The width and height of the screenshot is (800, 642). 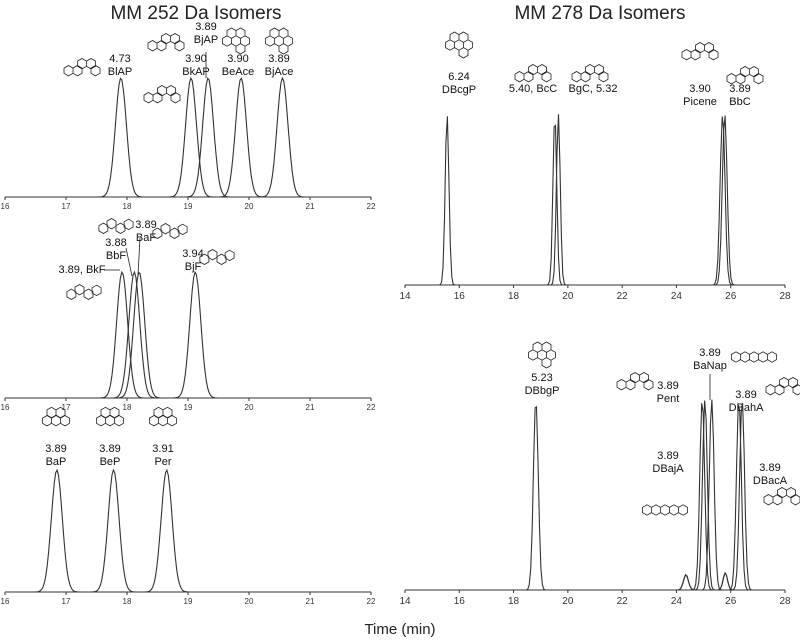 I want to click on peak-value-dbaha: 3.89, so click(x=745, y=395).